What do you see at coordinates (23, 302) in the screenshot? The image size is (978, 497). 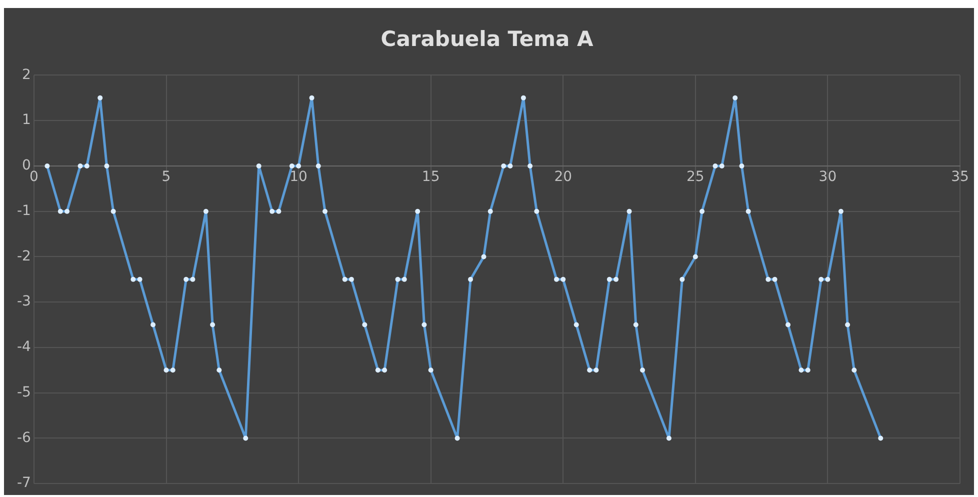 I see `y-tick-label: -3` at bounding box center [23, 302].